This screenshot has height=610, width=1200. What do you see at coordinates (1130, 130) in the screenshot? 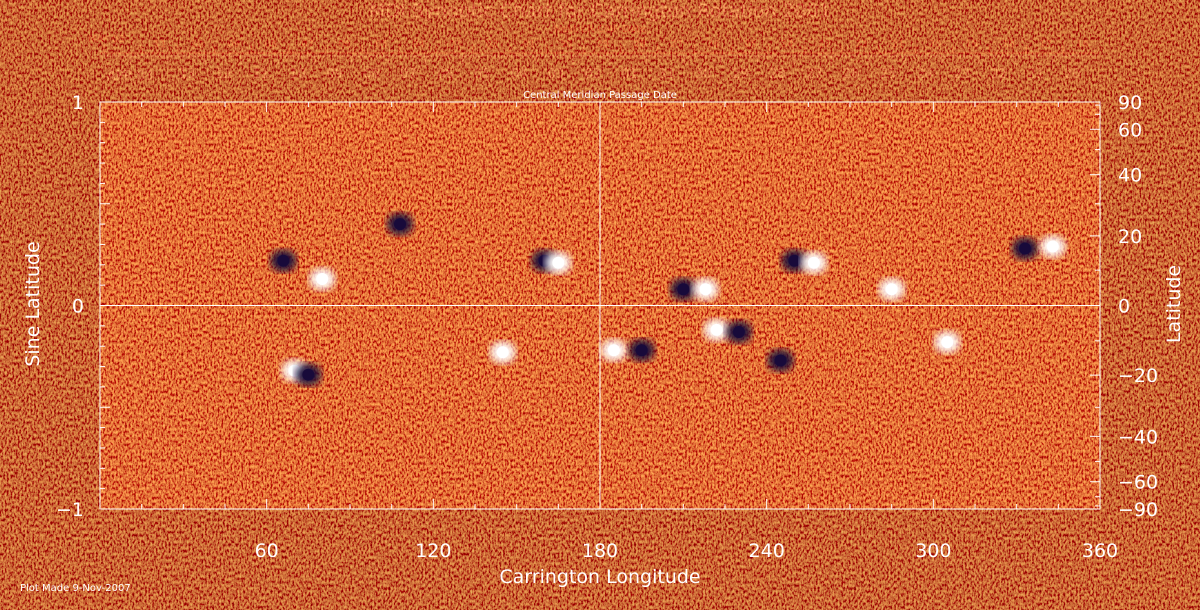
I see `y-right-tick-label: 60` at bounding box center [1130, 130].